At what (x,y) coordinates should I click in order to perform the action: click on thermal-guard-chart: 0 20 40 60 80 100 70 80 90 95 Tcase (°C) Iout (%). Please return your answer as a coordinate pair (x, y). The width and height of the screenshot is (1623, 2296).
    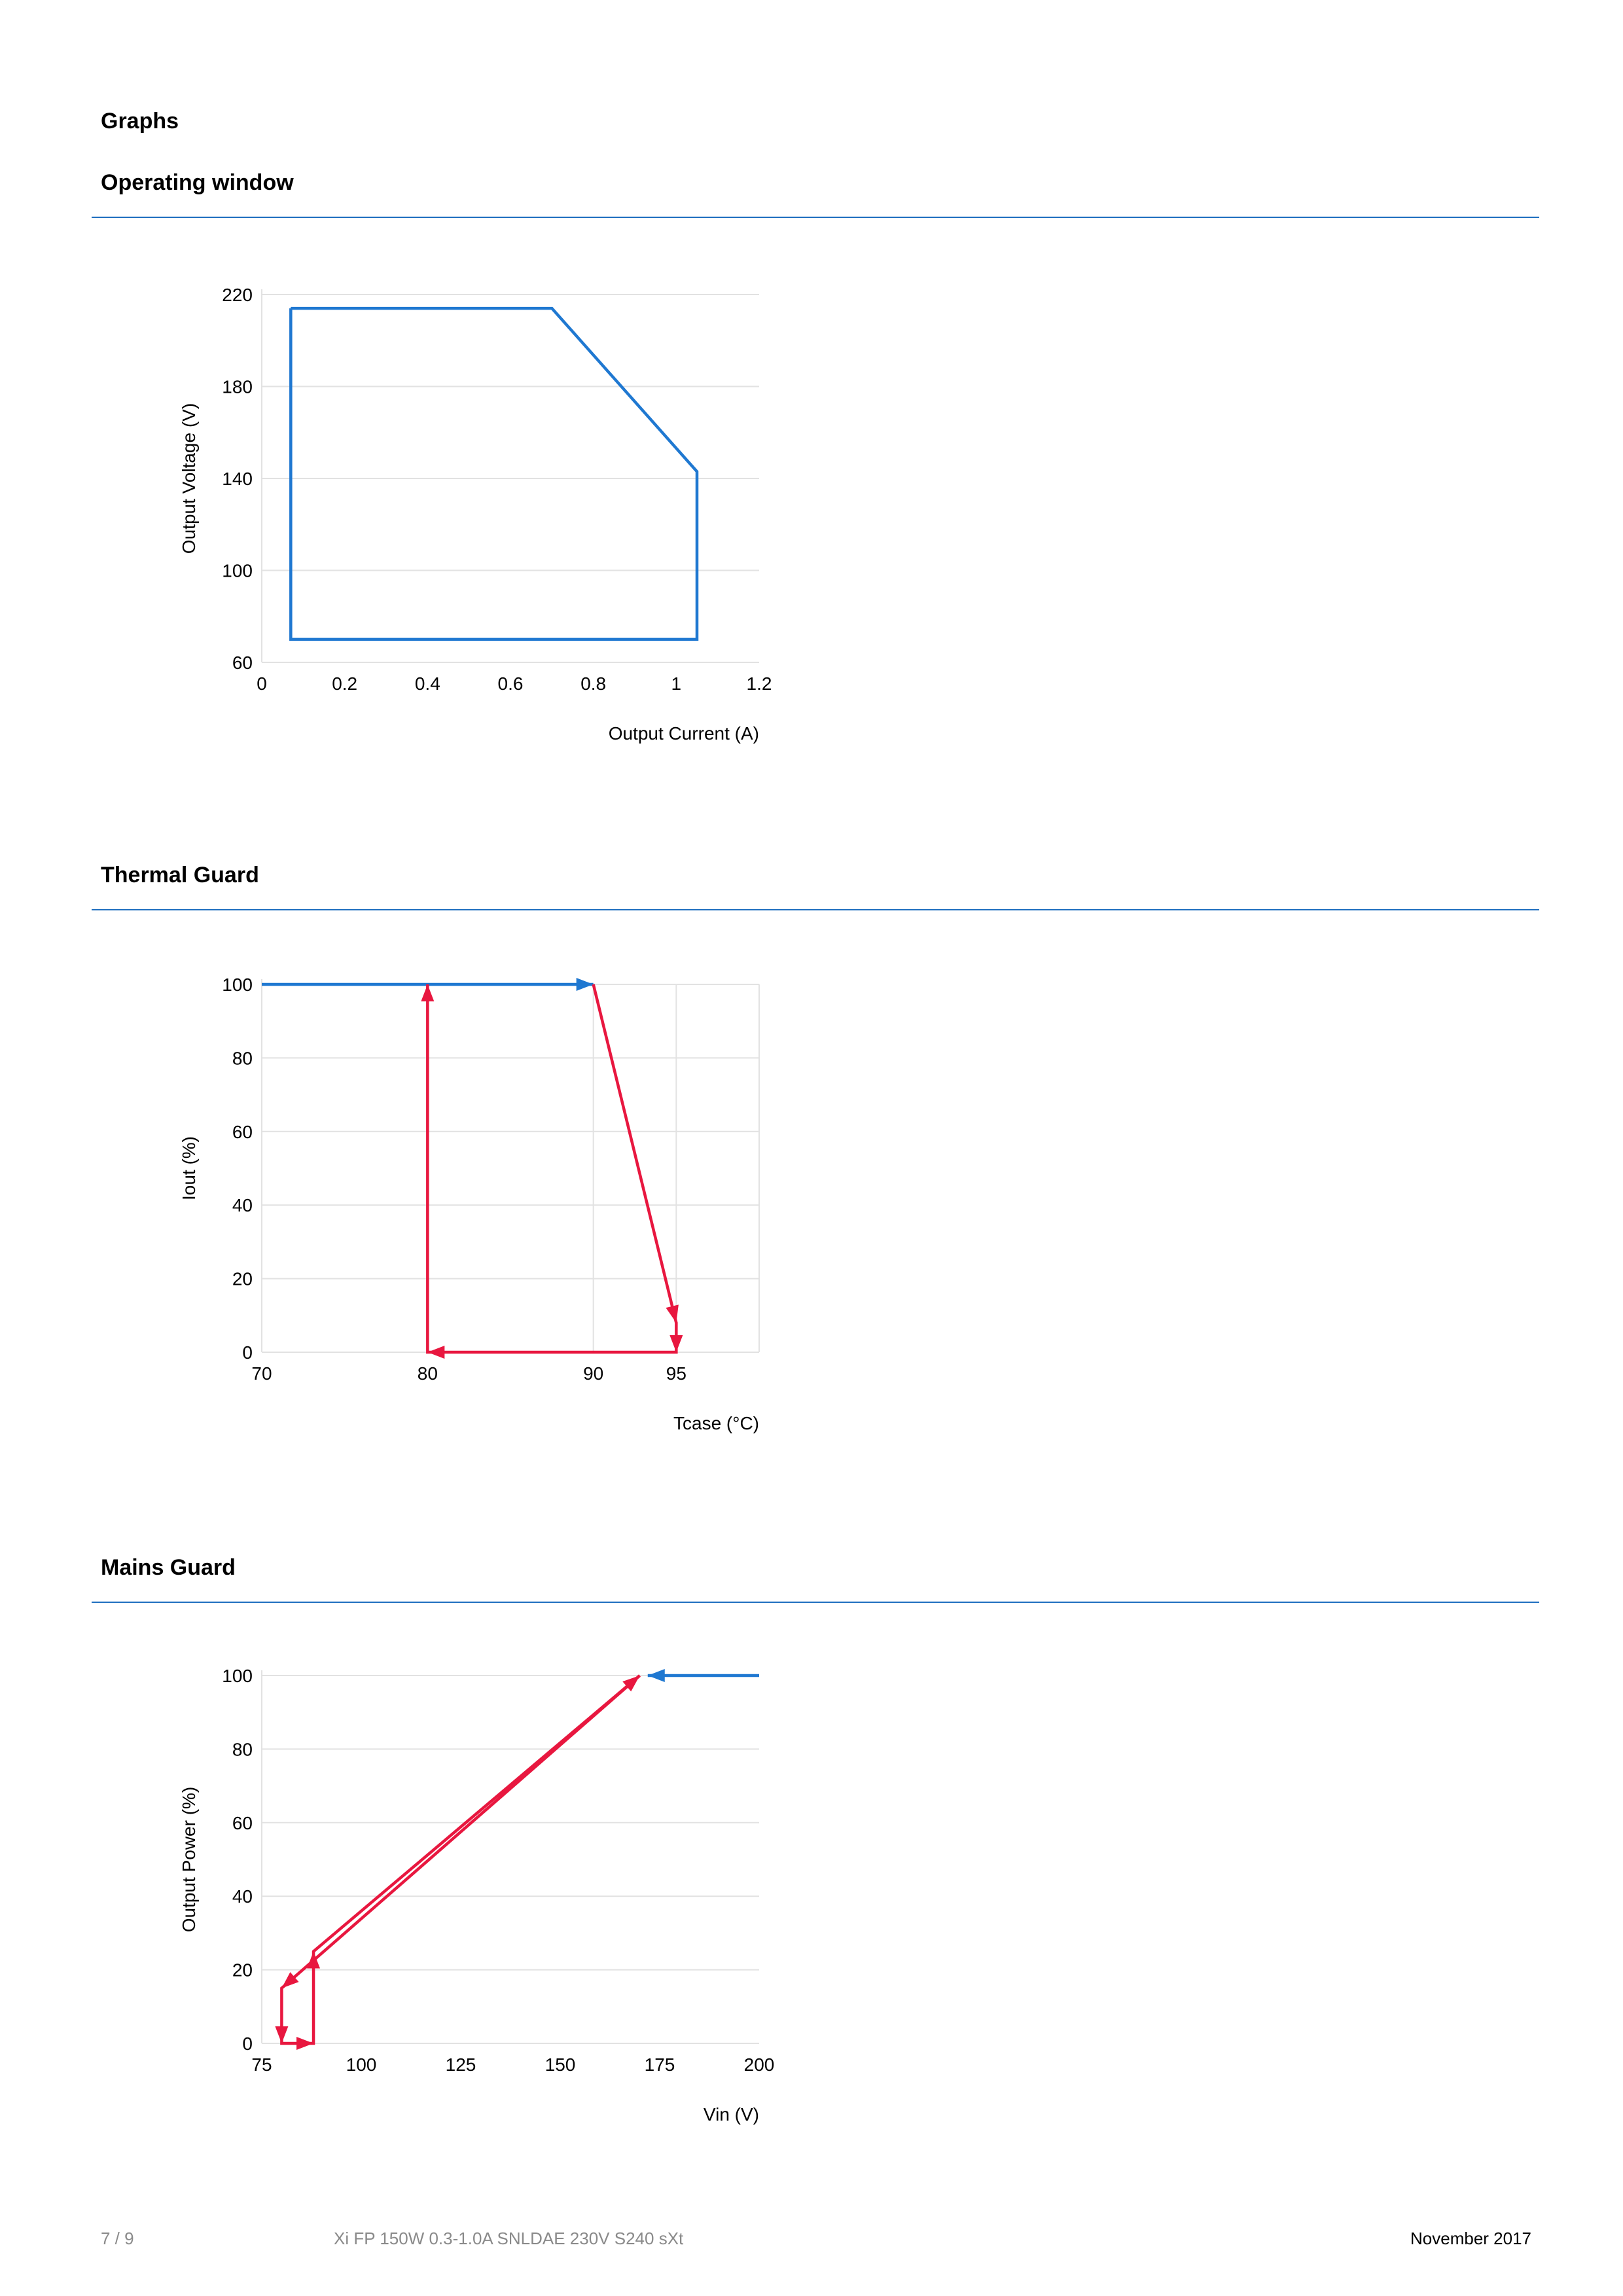
    Looking at the image, I should click on (469, 1204).